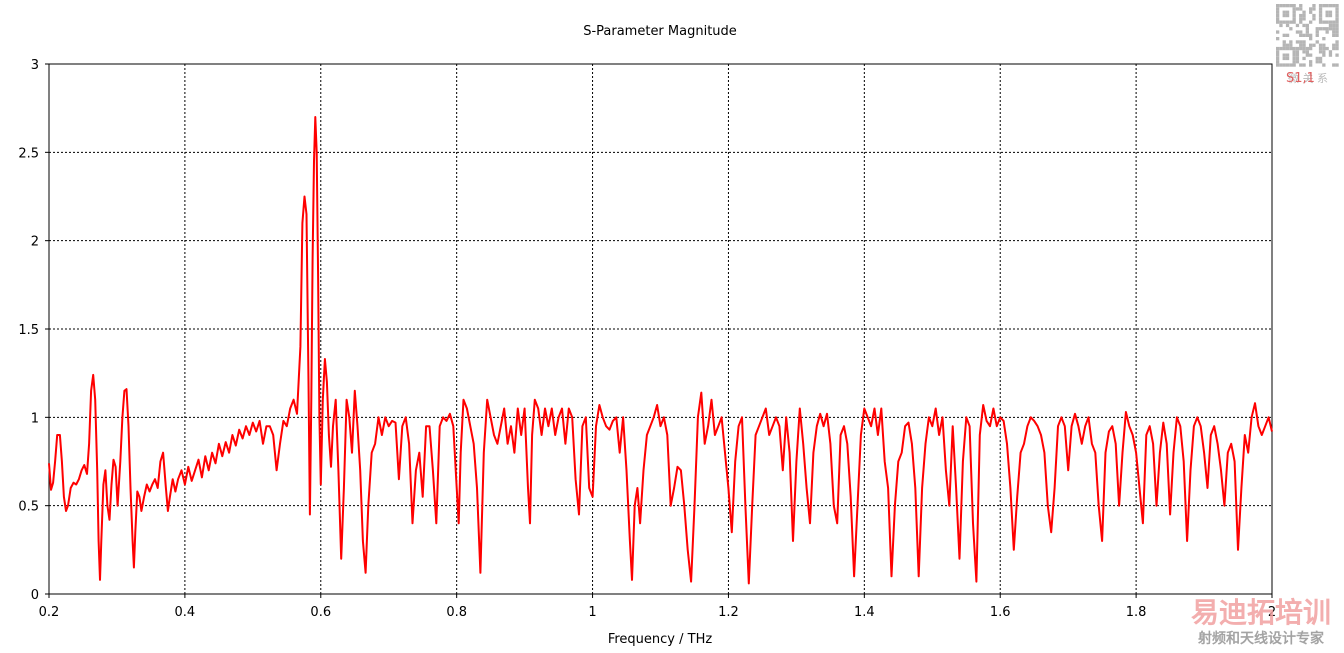 Image resolution: width=1344 pixels, height=653 pixels. Describe the element at coordinates (657, 607) in the screenshot. I see `x-axis-ticks: 0.2 0.4 0.6 0.8 1 1.2 1.4 1.6 1.8 2` at that location.